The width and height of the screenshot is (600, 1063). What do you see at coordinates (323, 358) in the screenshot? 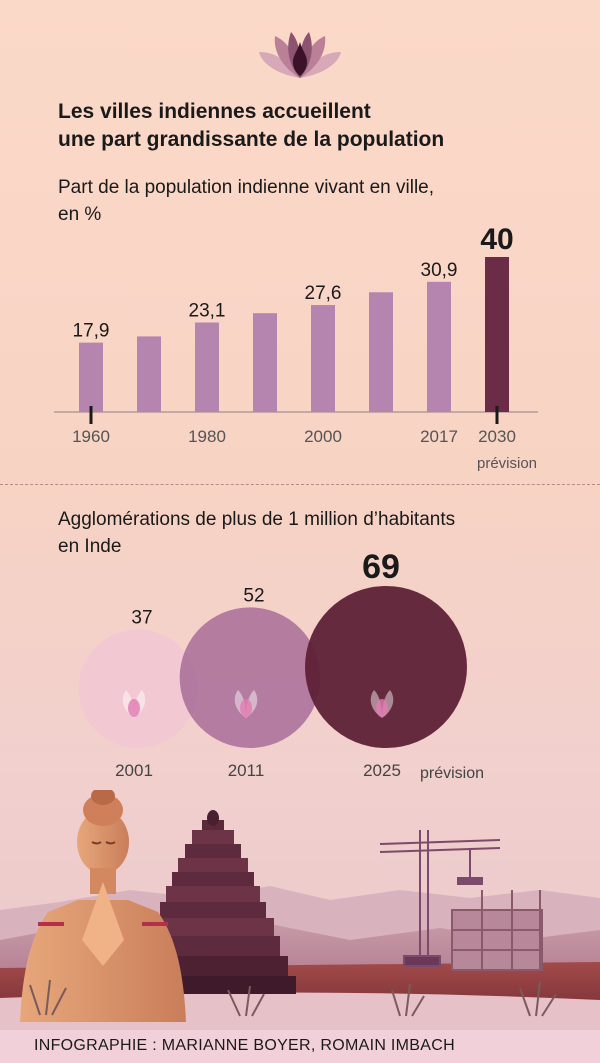
I see `bar-2000` at bounding box center [323, 358].